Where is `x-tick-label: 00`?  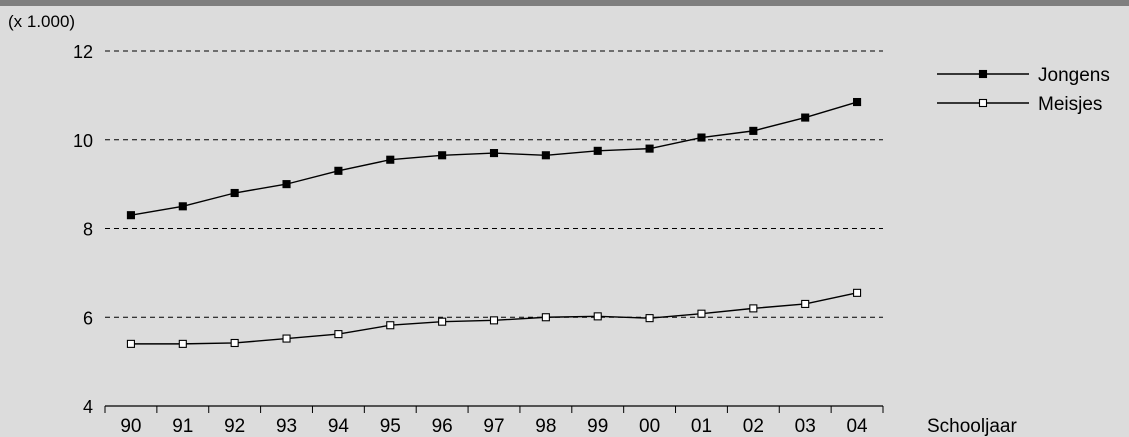 x-tick-label: 00 is located at coordinates (649, 426).